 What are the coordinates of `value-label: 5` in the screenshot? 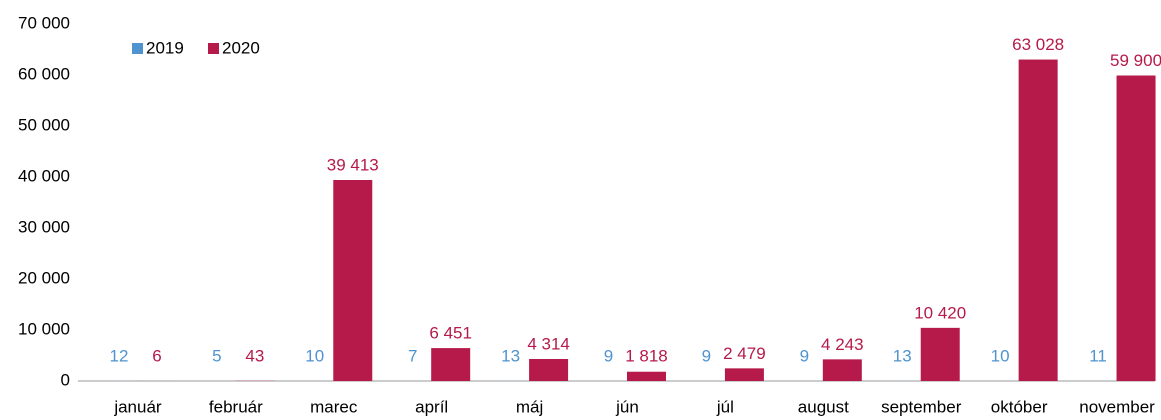 It's located at (216, 355).